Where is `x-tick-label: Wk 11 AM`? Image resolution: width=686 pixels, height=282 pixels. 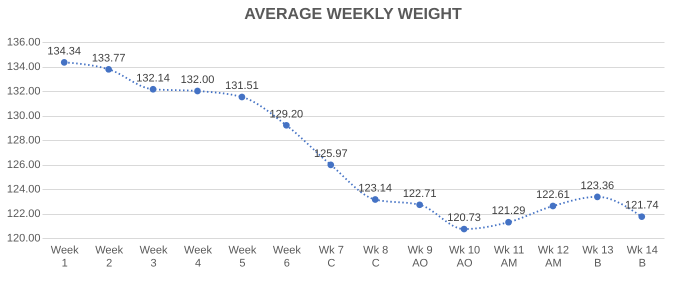
x-tick-label: Wk 11 AM is located at coordinates (509, 257).